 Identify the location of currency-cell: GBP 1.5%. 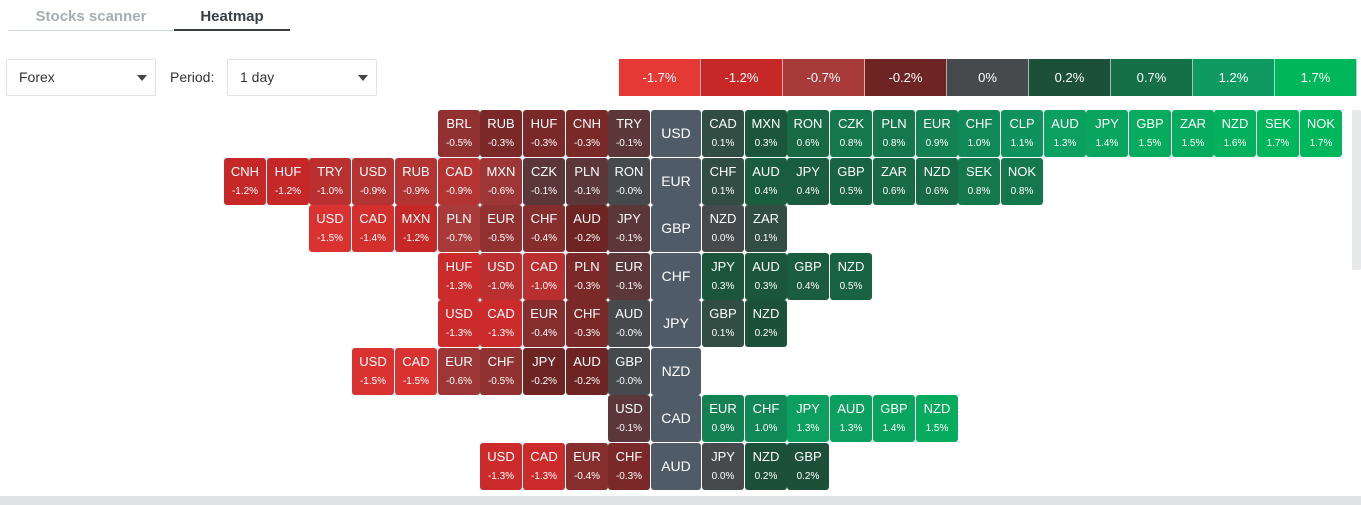
(1150, 133).